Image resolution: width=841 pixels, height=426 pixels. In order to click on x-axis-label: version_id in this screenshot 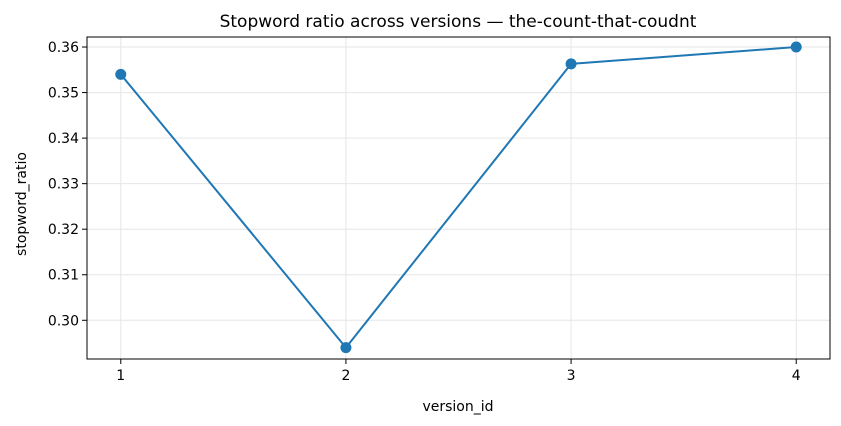, I will do `click(457, 407)`.